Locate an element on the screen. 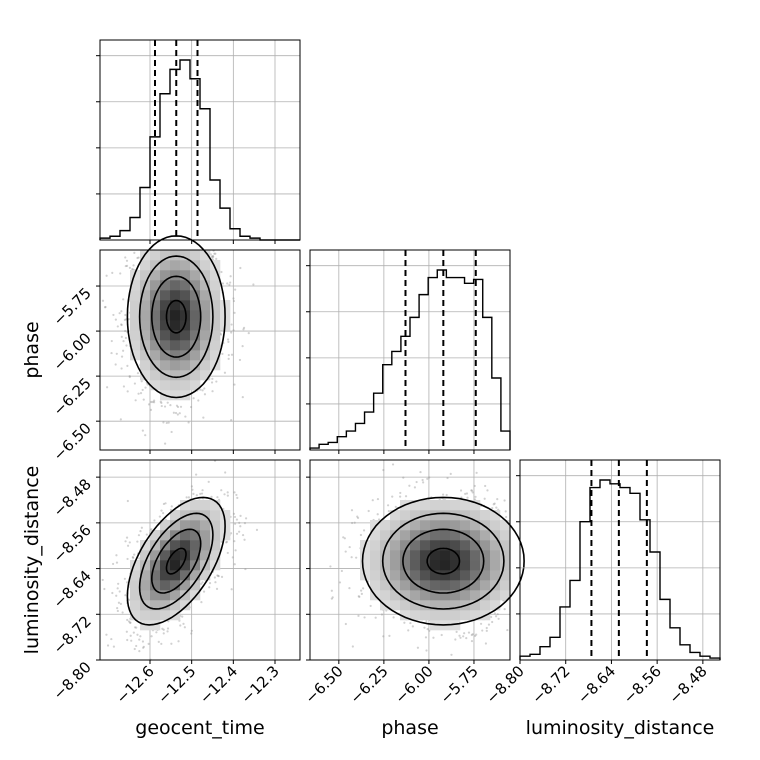 This screenshot has height=760, width=760. x-axis-label-geocent-time: geocent_time is located at coordinates (199, 728).